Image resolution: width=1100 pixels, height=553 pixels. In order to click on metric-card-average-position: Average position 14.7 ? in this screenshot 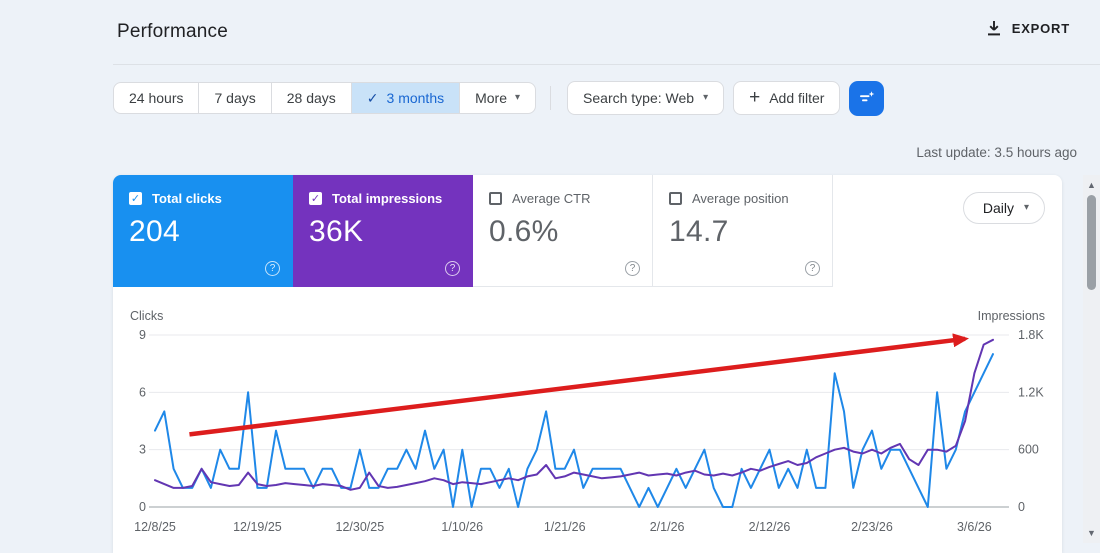, I will do `click(743, 231)`.